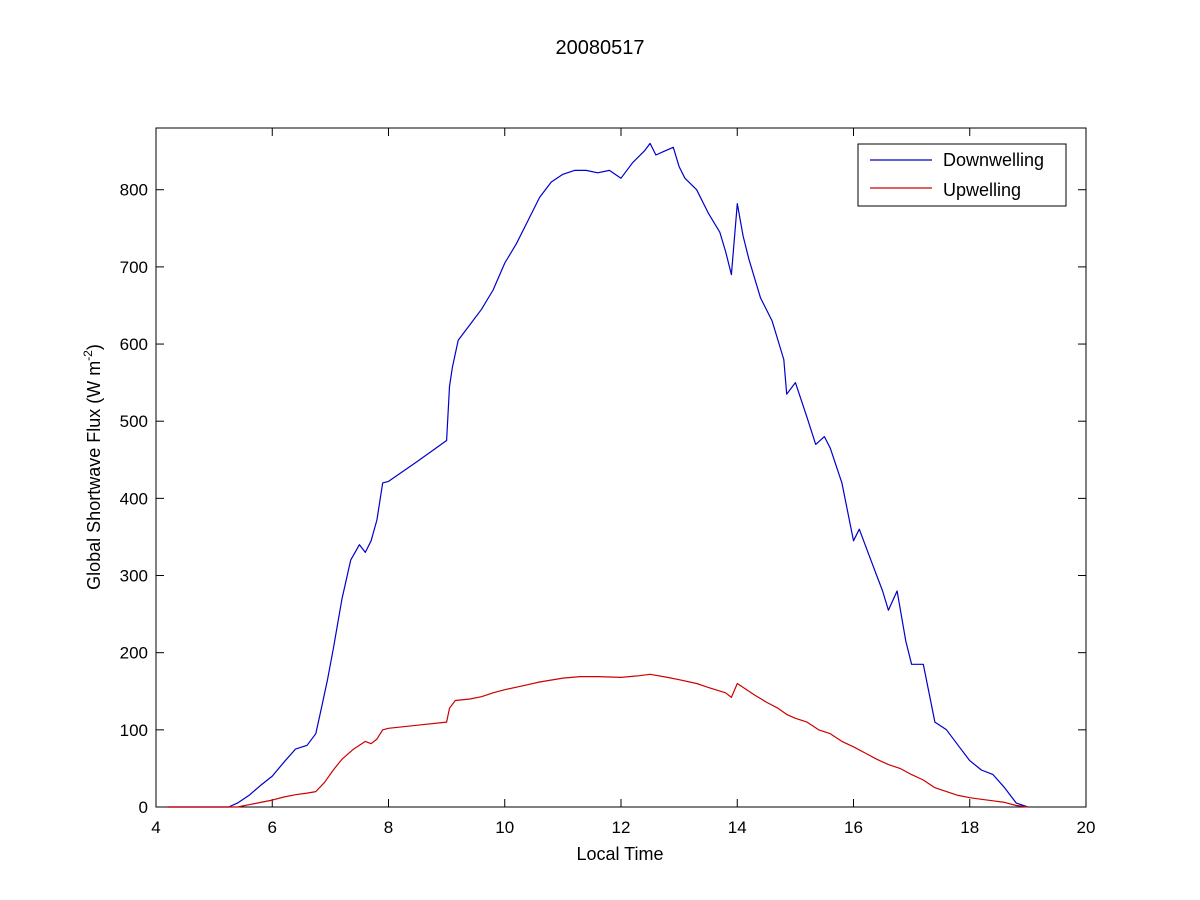  What do you see at coordinates (94, 475) in the screenshot?
I see `y-axis-label-main: Global Shortwave Flux (W m` at bounding box center [94, 475].